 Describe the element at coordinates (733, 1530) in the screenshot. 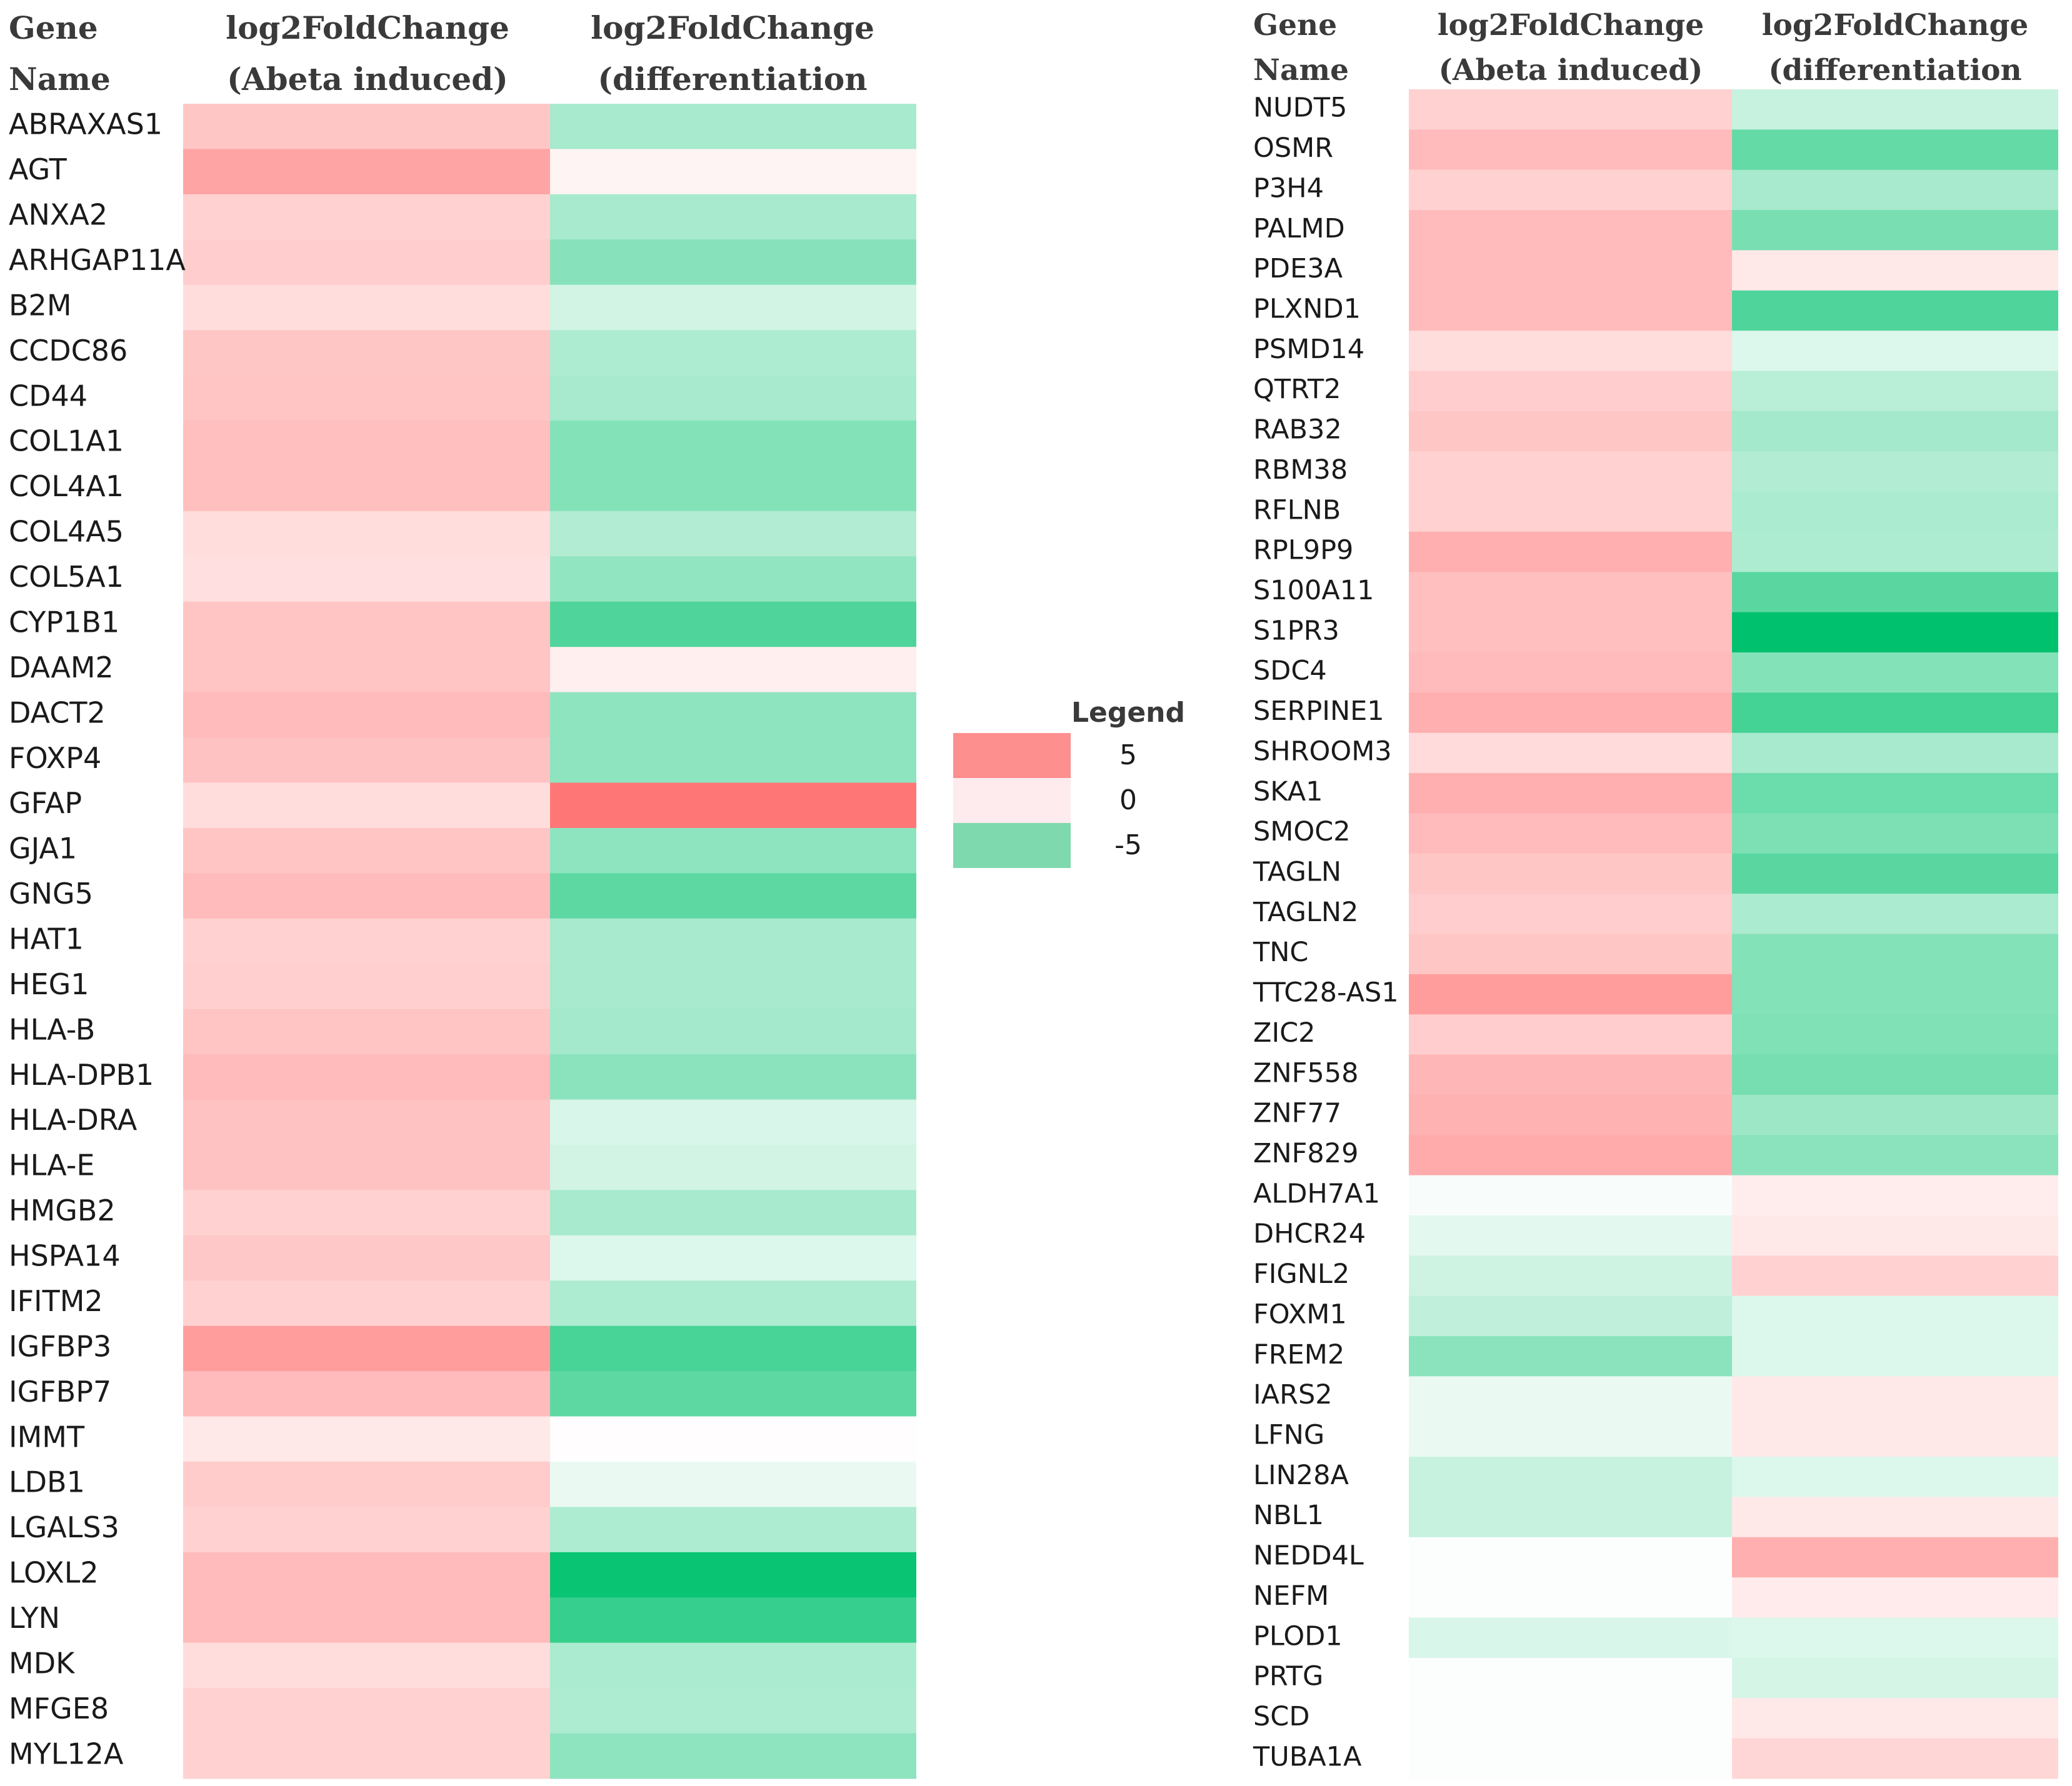

I see `left-diff-cell-LGALS3` at that location.